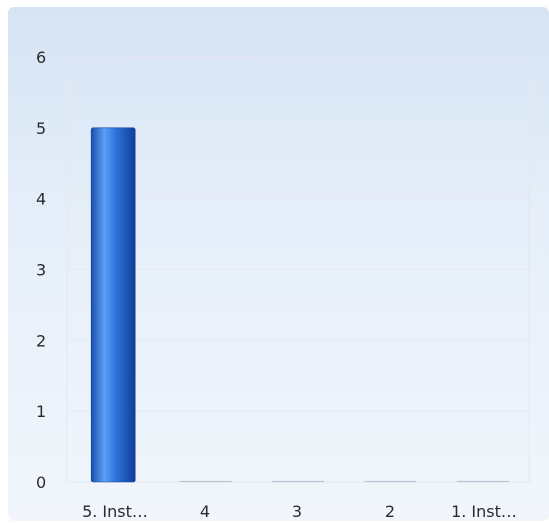 Image resolution: width=549 pixels, height=524 pixels. I want to click on y-tick-label: 6, so click(41, 57).